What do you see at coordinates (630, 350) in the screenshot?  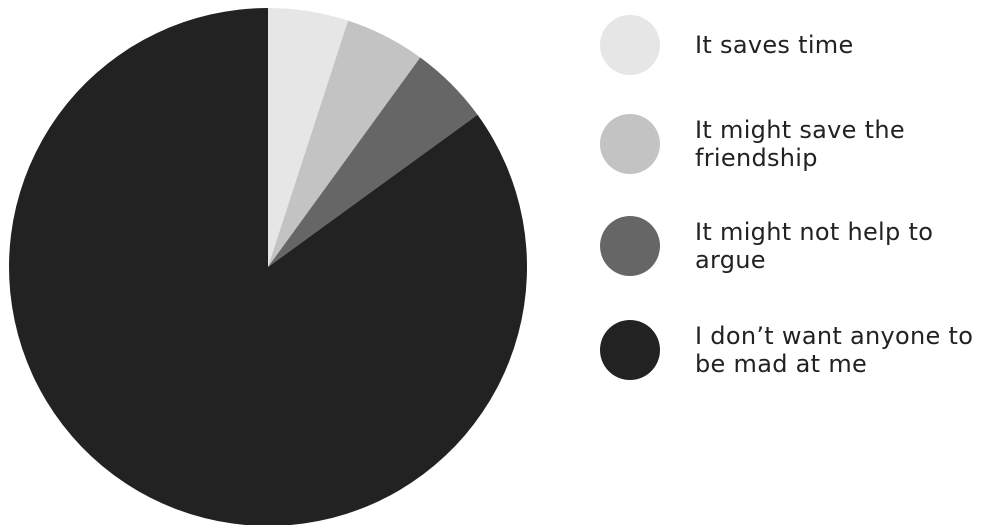 I see `legend-swatch-mad-at-me` at bounding box center [630, 350].